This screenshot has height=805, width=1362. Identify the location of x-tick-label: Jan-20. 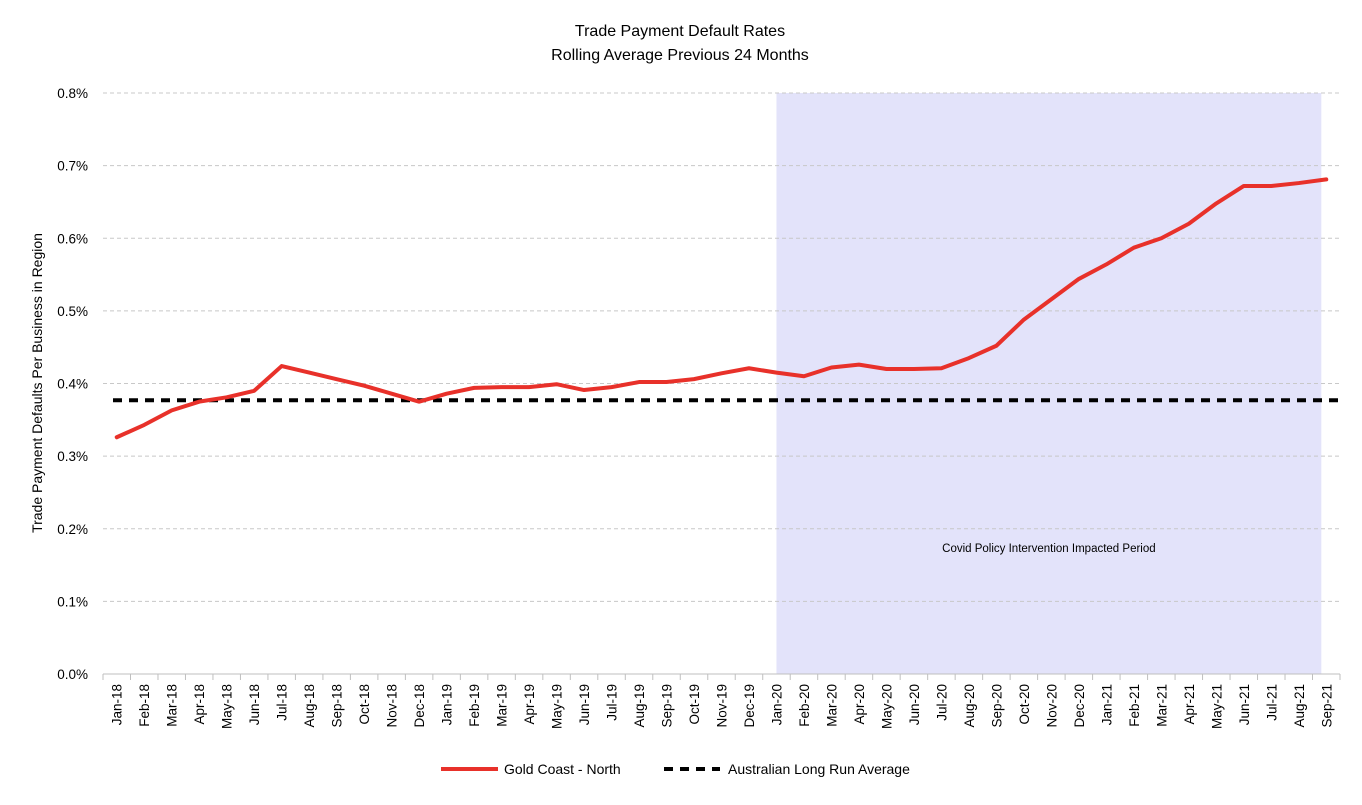
(776, 704).